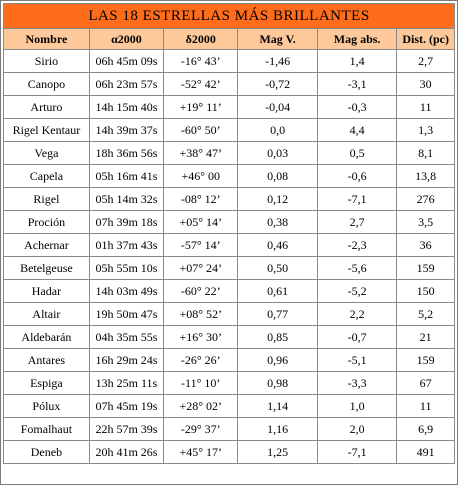 The height and width of the screenshot is (485, 458). I want to click on table-row: Hadar 14h 03m 49s -60° 22’ 0,61 -5,2 150, so click(229, 291).